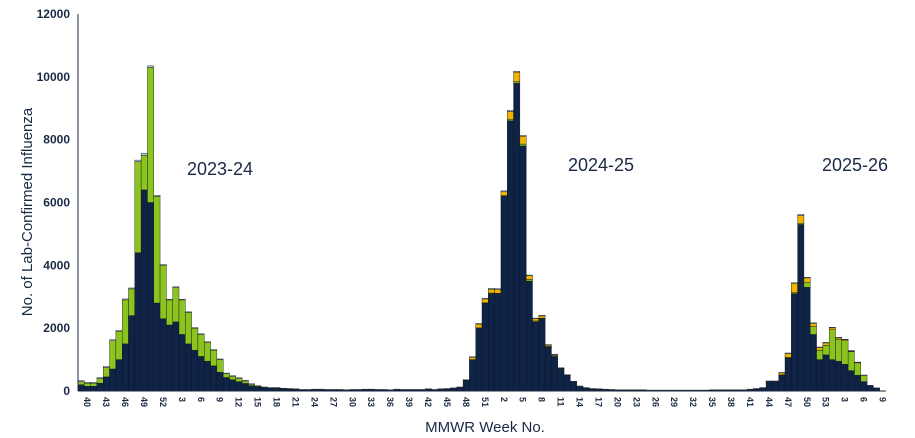 The width and height of the screenshot is (915, 438). I want to click on x-tick-42: 9, so click(883, 399).